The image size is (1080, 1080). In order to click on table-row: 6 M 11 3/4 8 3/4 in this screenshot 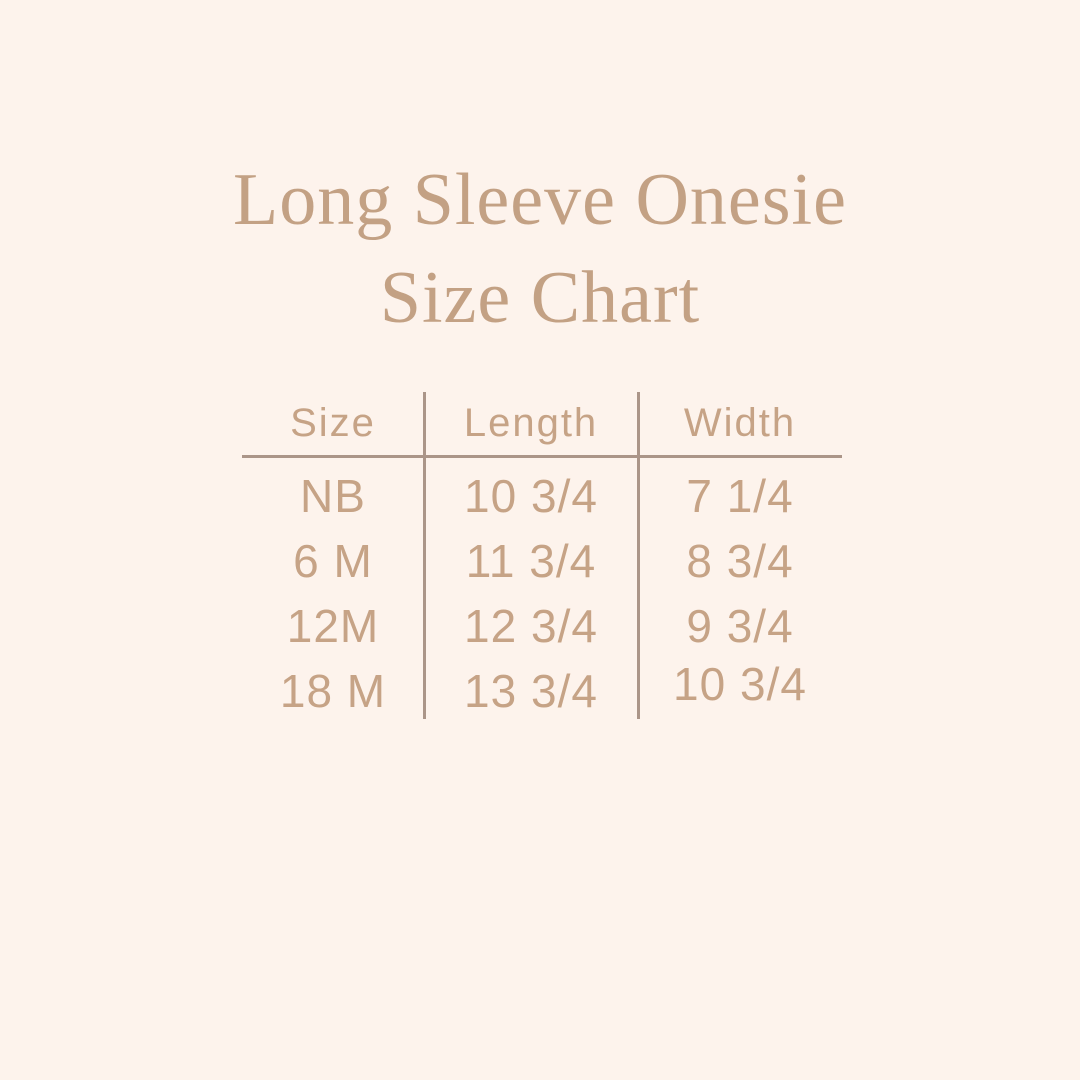, I will do `click(542, 560)`.